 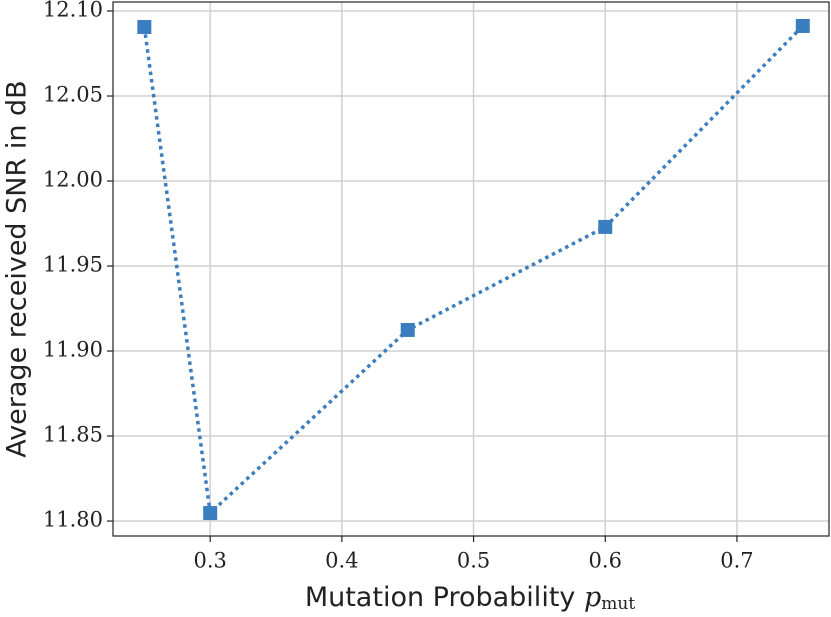 What do you see at coordinates (73, 520) in the screenshot?
I see `y-tick-label: 11.80` at bounding box center [73, 520].